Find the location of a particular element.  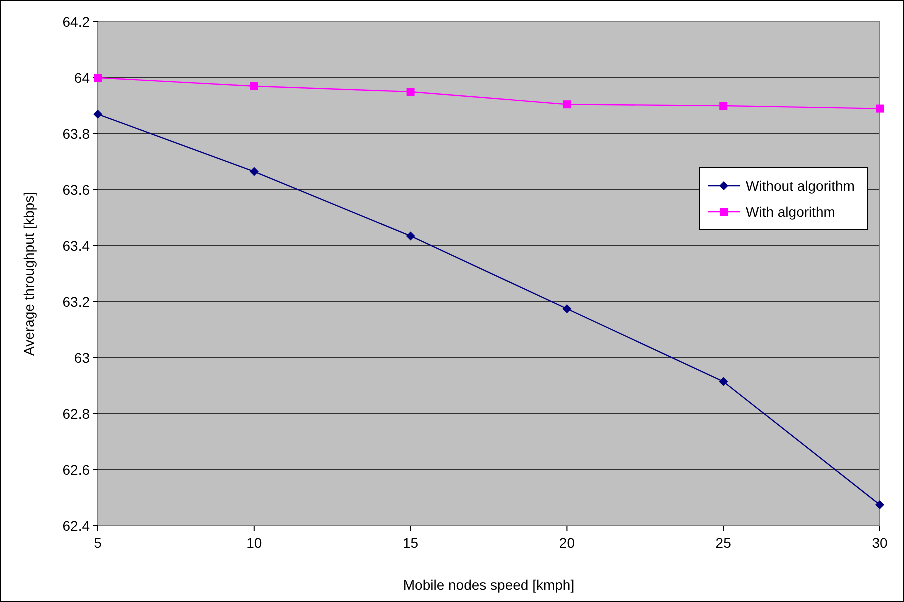

x-axis-title: Mobile nodes speed [kmph] is located at coordinates (489, 585).